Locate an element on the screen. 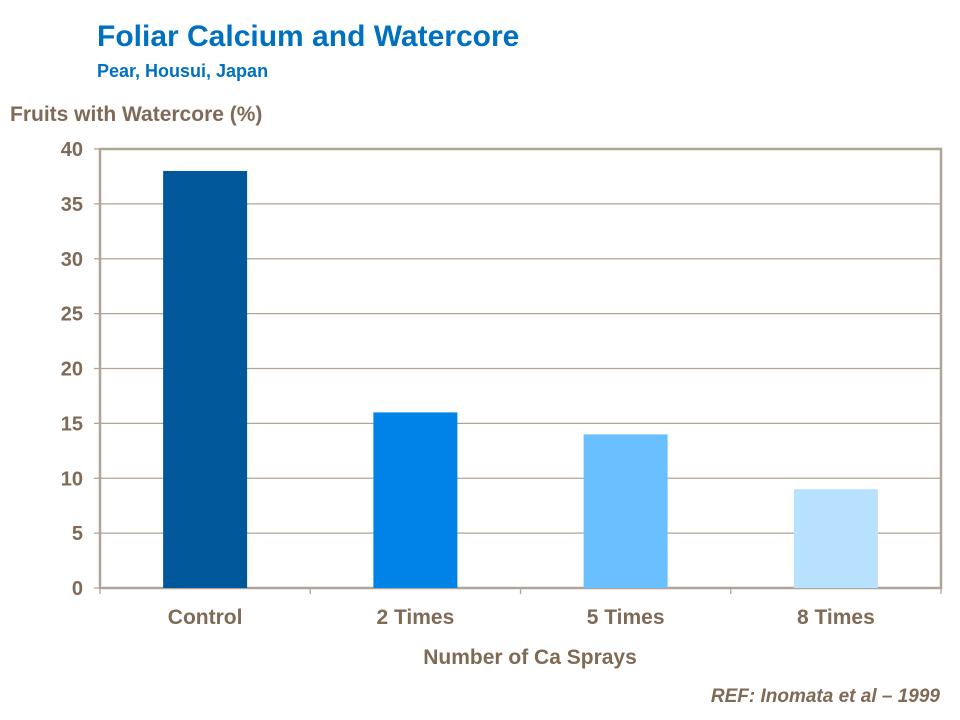 This screenshot has height=720, width=960. reference-note: REF: Inomata et al – 1999 is located at coordinates (825, 696).